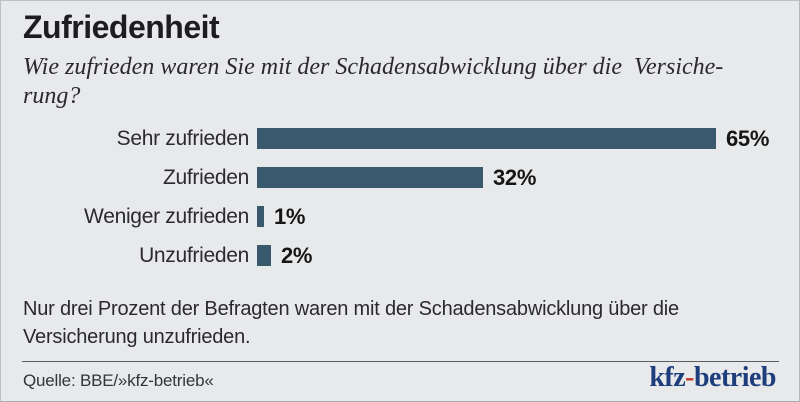  Describe the element at coordinates (297, 255) in the screenshot. I see `value-label: 2%` at that location.